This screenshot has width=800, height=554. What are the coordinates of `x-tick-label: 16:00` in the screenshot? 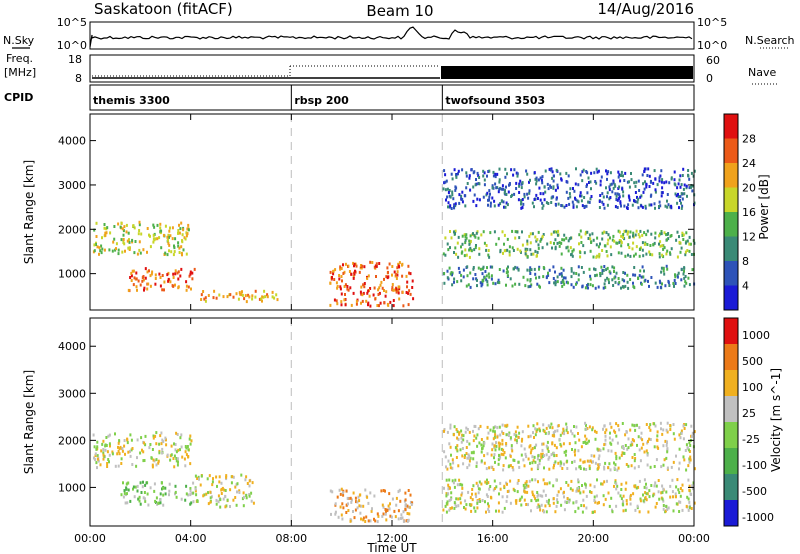 It's located at (493, 538).